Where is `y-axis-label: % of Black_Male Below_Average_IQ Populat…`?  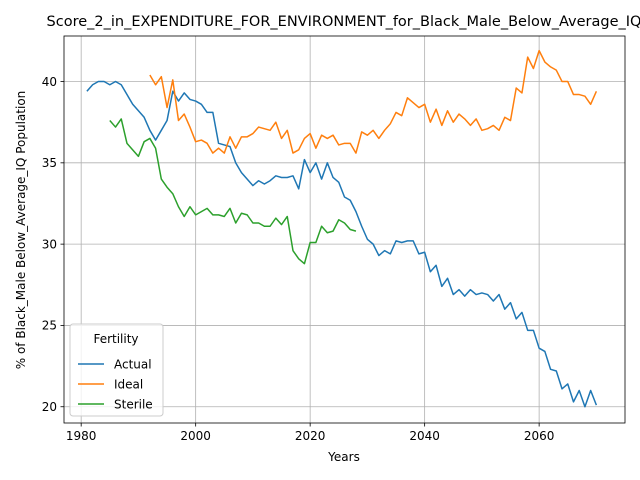
y-axis-label: % of Black_Male Below_Average_IQ Populat… is located at coordinates (21, 230).